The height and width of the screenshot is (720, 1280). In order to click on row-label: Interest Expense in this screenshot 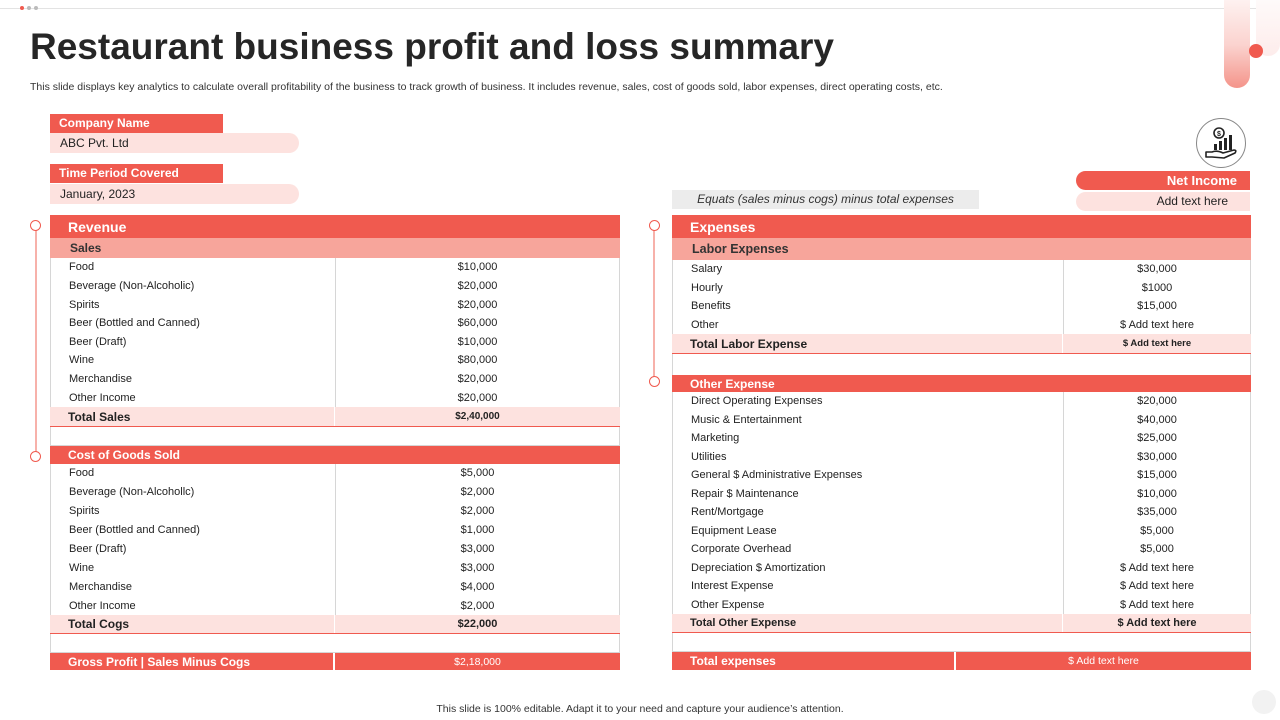, I will do `click(732, 586)`.